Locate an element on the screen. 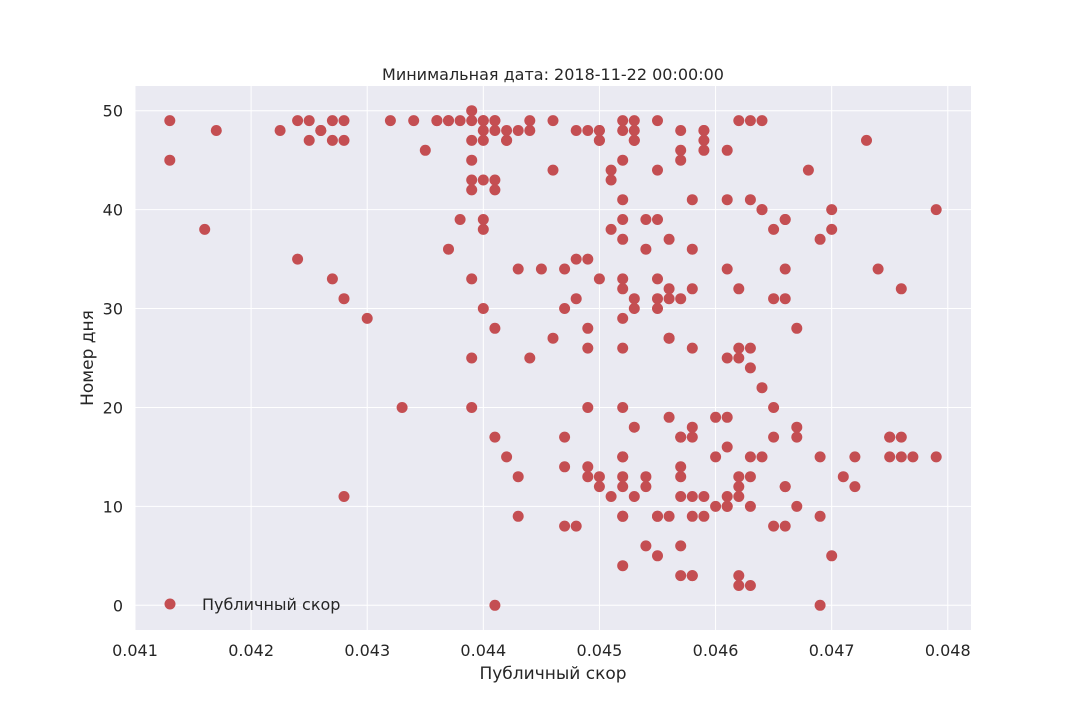 Image resolution: width=1080 pixels, height=720 pixels. y-tick-label: 0 is located at coordinates (118, 605).